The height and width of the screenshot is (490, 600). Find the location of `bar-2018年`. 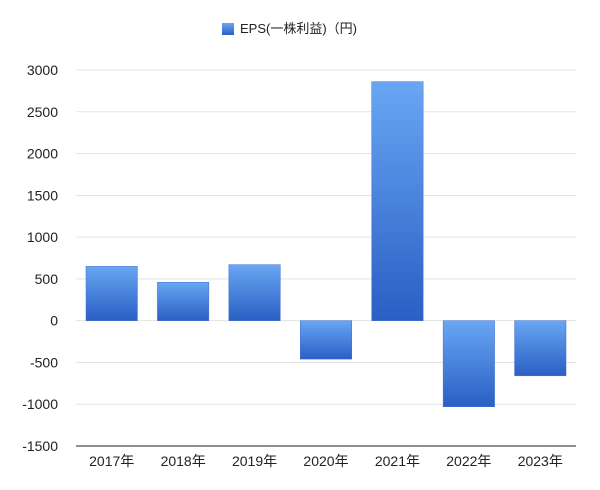

bar-2018年 is located at coordinates (183, 301).